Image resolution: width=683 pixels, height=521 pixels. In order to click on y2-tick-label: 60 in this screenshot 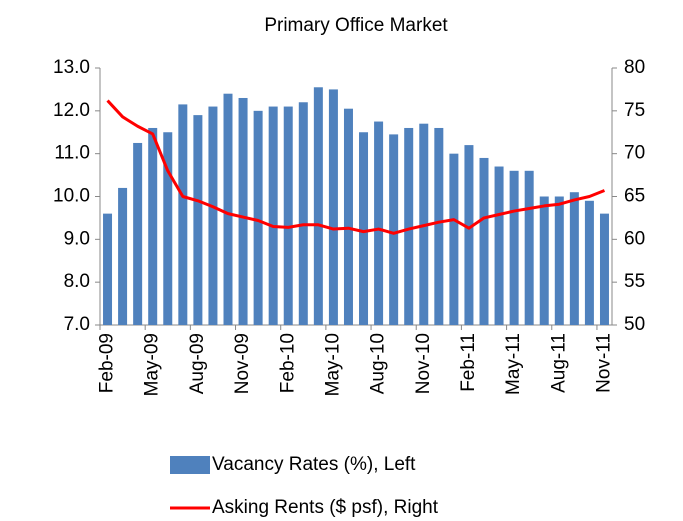, I will do `click(634, 238)`.